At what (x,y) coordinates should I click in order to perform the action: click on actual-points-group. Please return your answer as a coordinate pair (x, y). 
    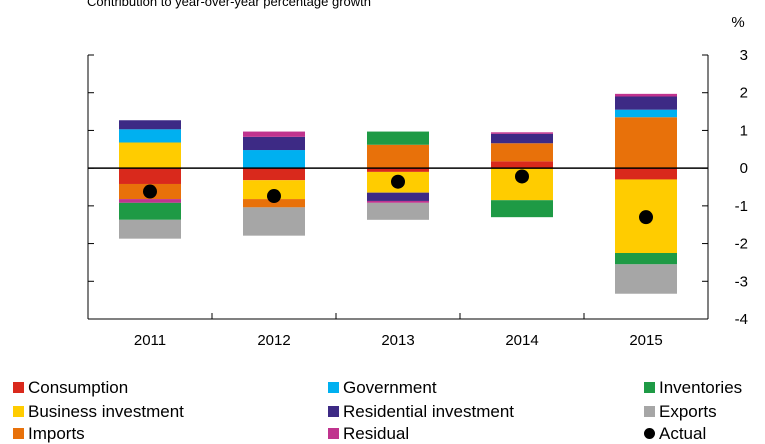
    Looking at the image, I should click on (398, 197).